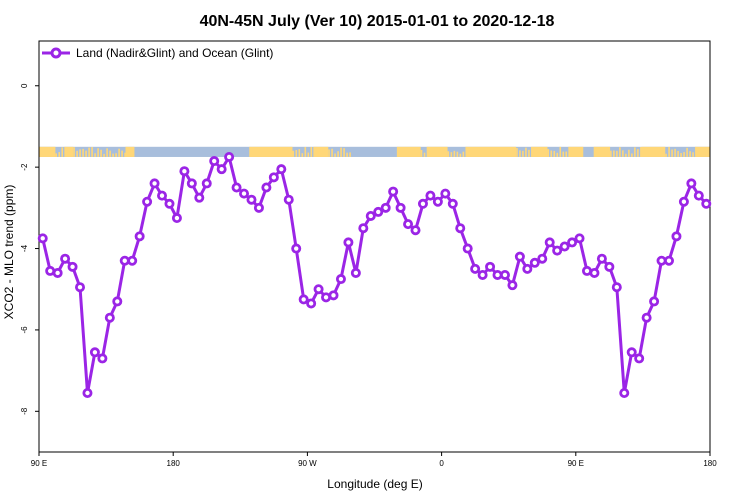 This screenshot has width=750, height=500. What do you see at coordinates (374, 484) in the screenshot?
I see `x-axis-label: Longitude (deg E)` at bounding box center [374, 484].